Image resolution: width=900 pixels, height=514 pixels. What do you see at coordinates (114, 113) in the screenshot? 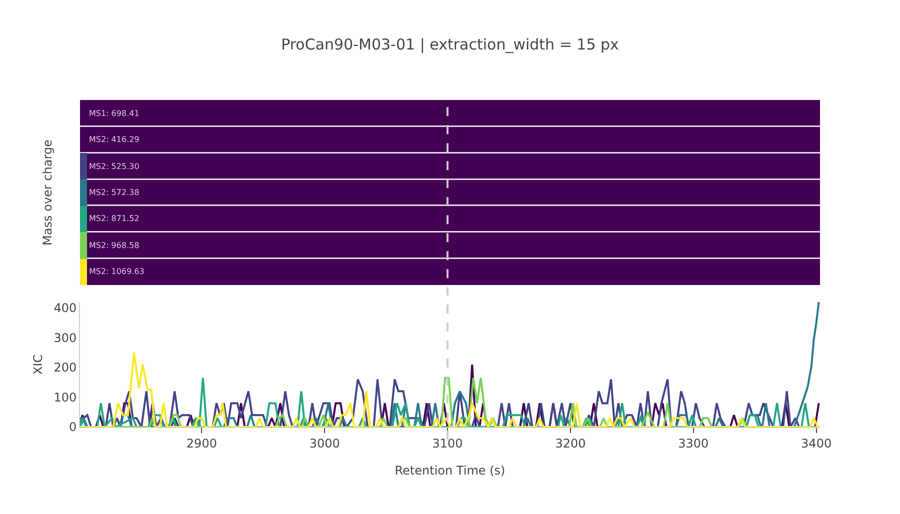
I see `text: MS1: 698.41` at bounding box center [114, 113].